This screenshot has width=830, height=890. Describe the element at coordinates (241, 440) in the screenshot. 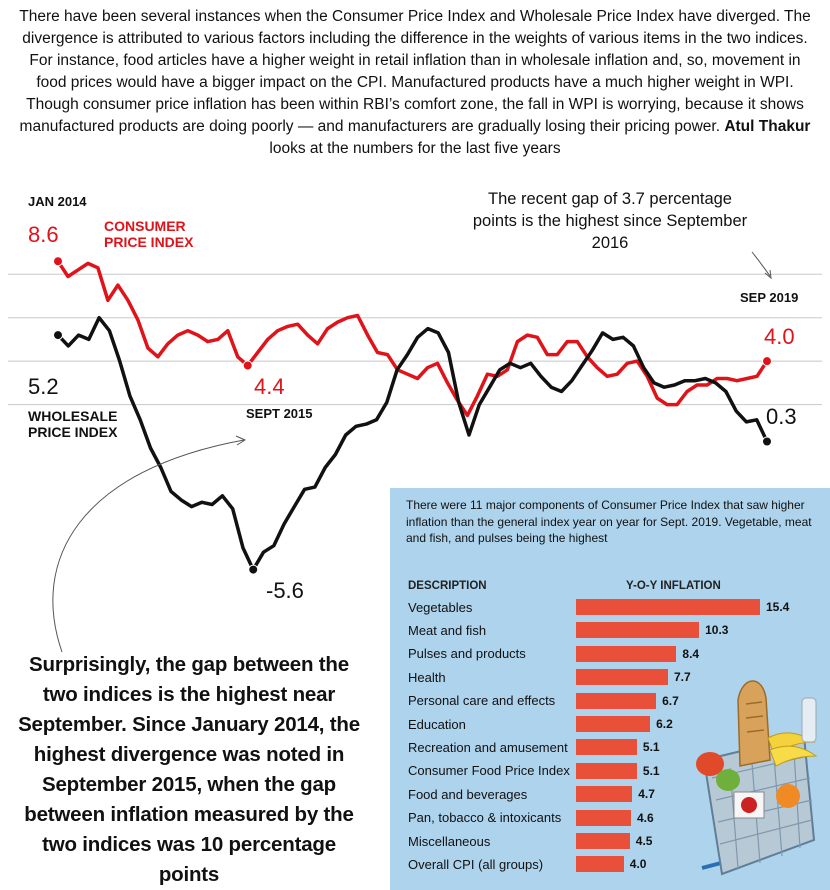

I see `annotation-arrow-bottom-head` at that location.